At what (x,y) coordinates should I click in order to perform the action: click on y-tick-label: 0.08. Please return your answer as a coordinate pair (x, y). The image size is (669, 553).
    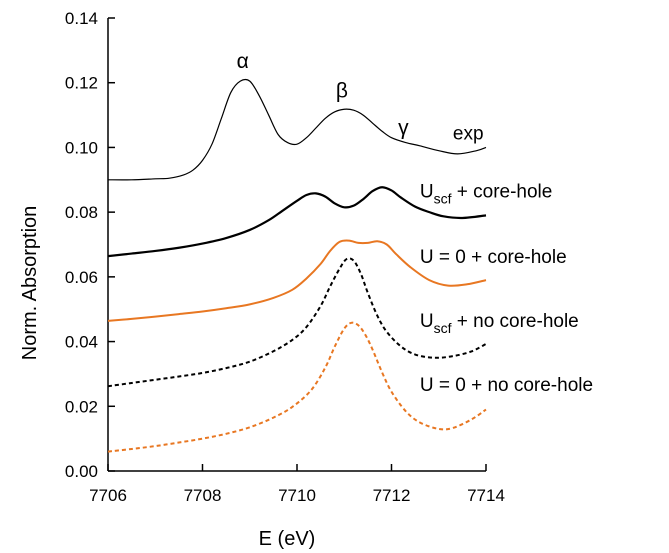
    Looking at the image, I should click on (81, 212).